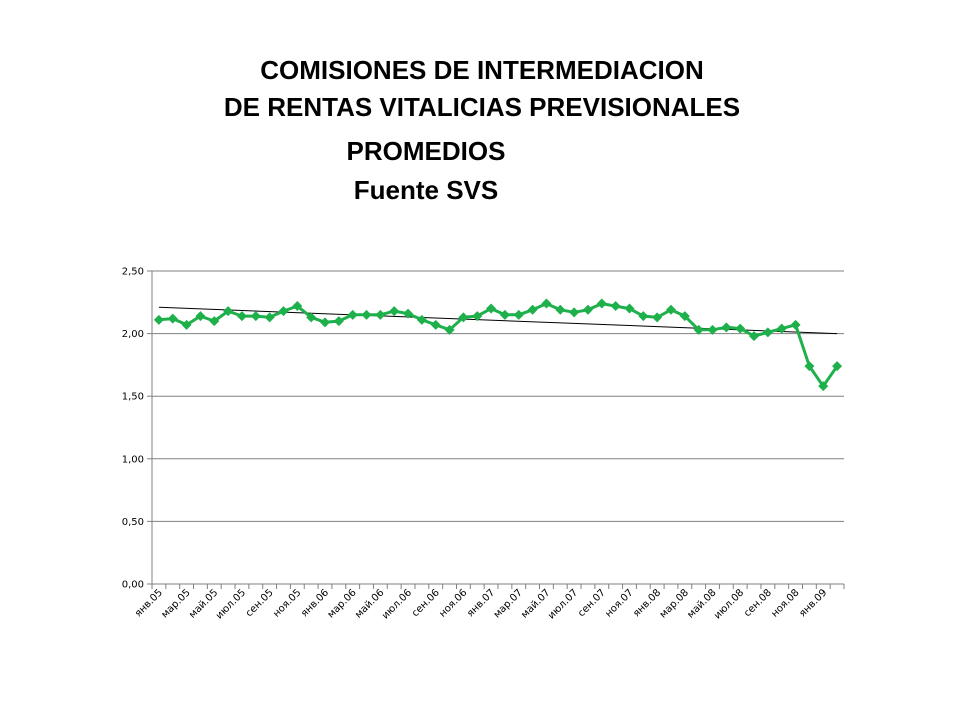 This screenshot has width=960, height=720. Describe the element at coordinates (287, 603) in the screenshot. I see `x-tick-label: ноя.05` at that location.